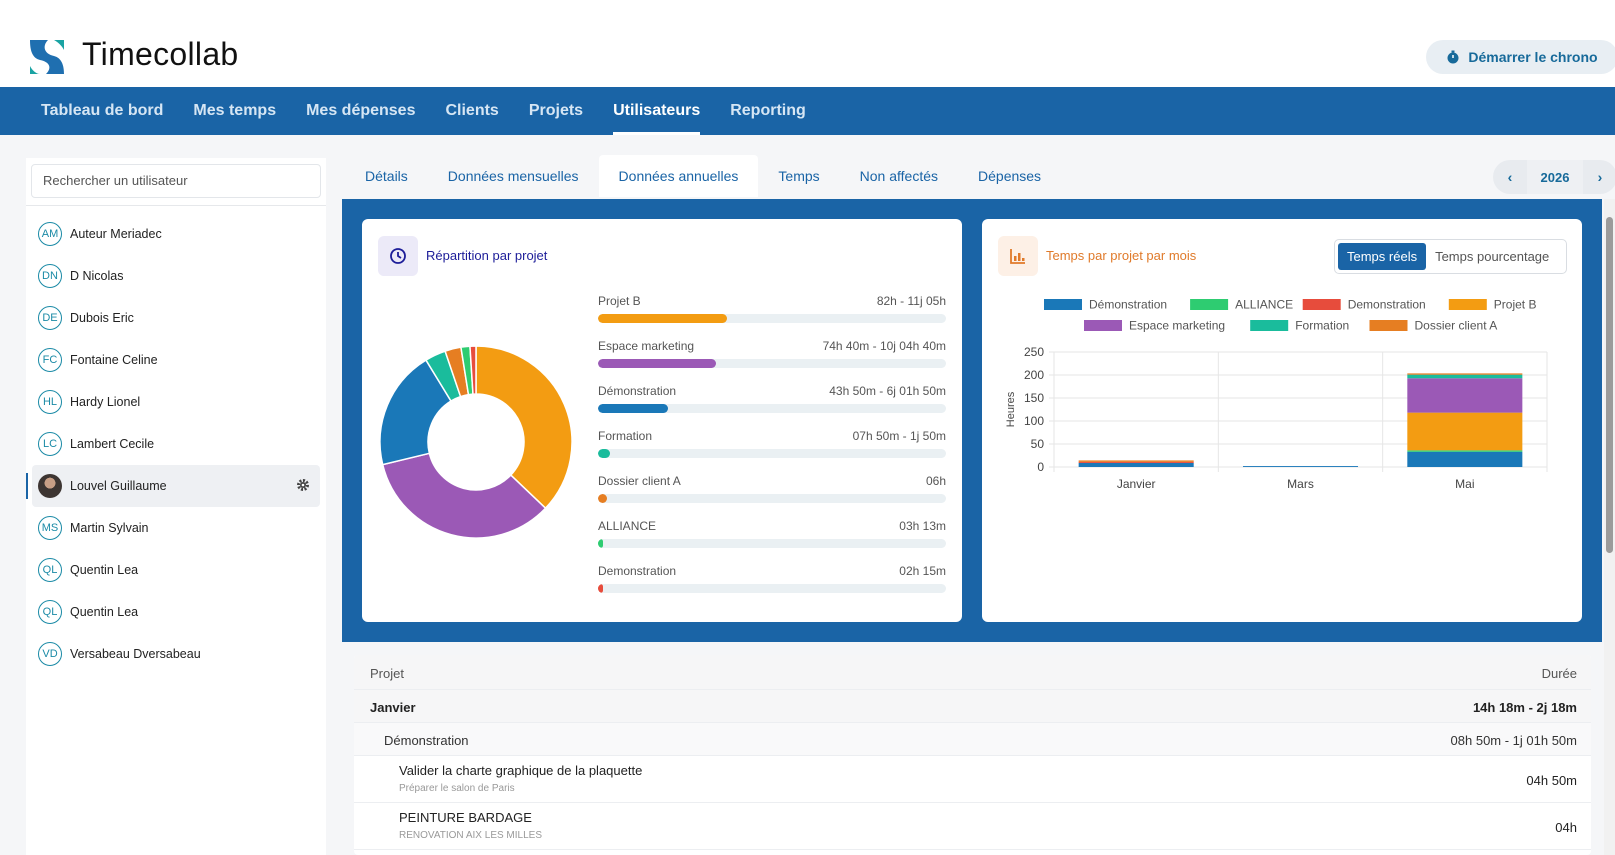  I want to click on chevron-right-icon: ›, so click(1600, 177).